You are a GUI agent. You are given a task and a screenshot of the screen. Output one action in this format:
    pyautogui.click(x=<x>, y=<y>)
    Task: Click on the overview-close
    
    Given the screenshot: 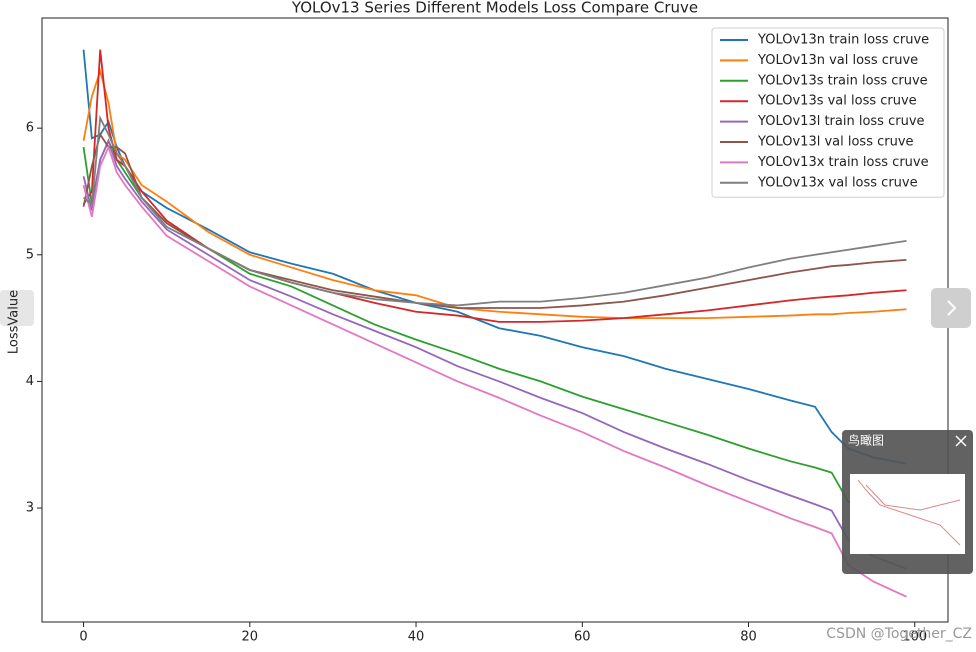 What is the action you would take?
    pyautogui.click(x=961, y=441)
    